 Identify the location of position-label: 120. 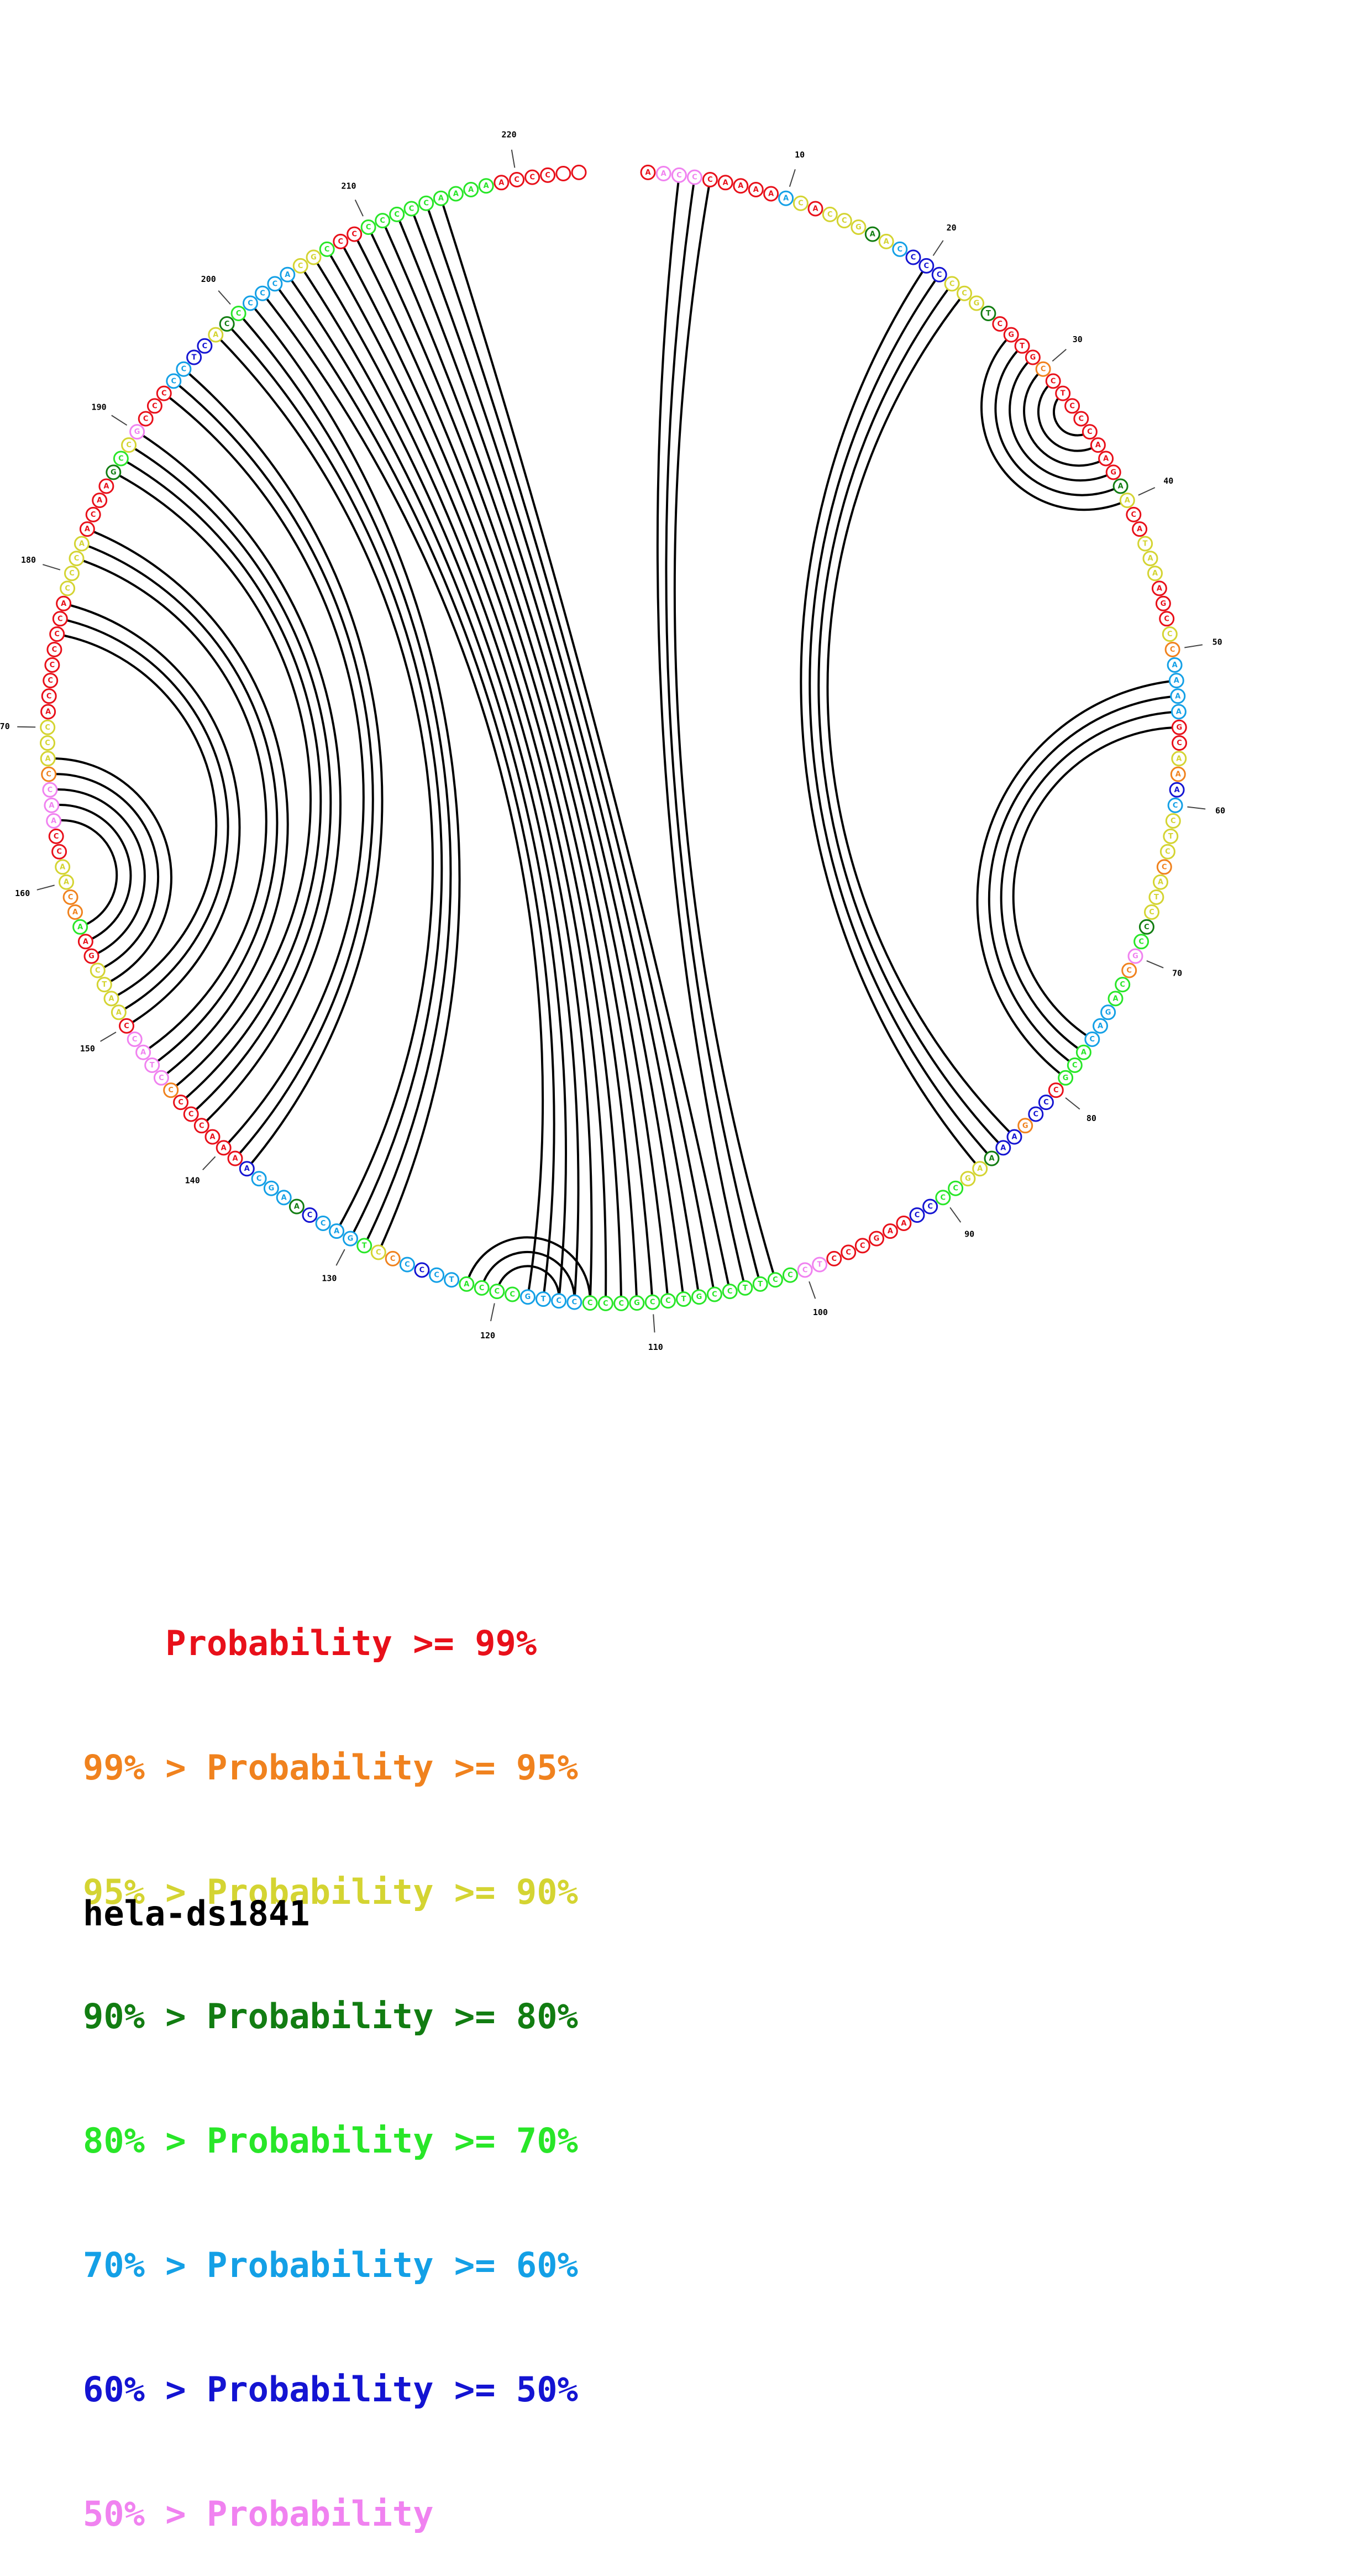
(487, 1336).